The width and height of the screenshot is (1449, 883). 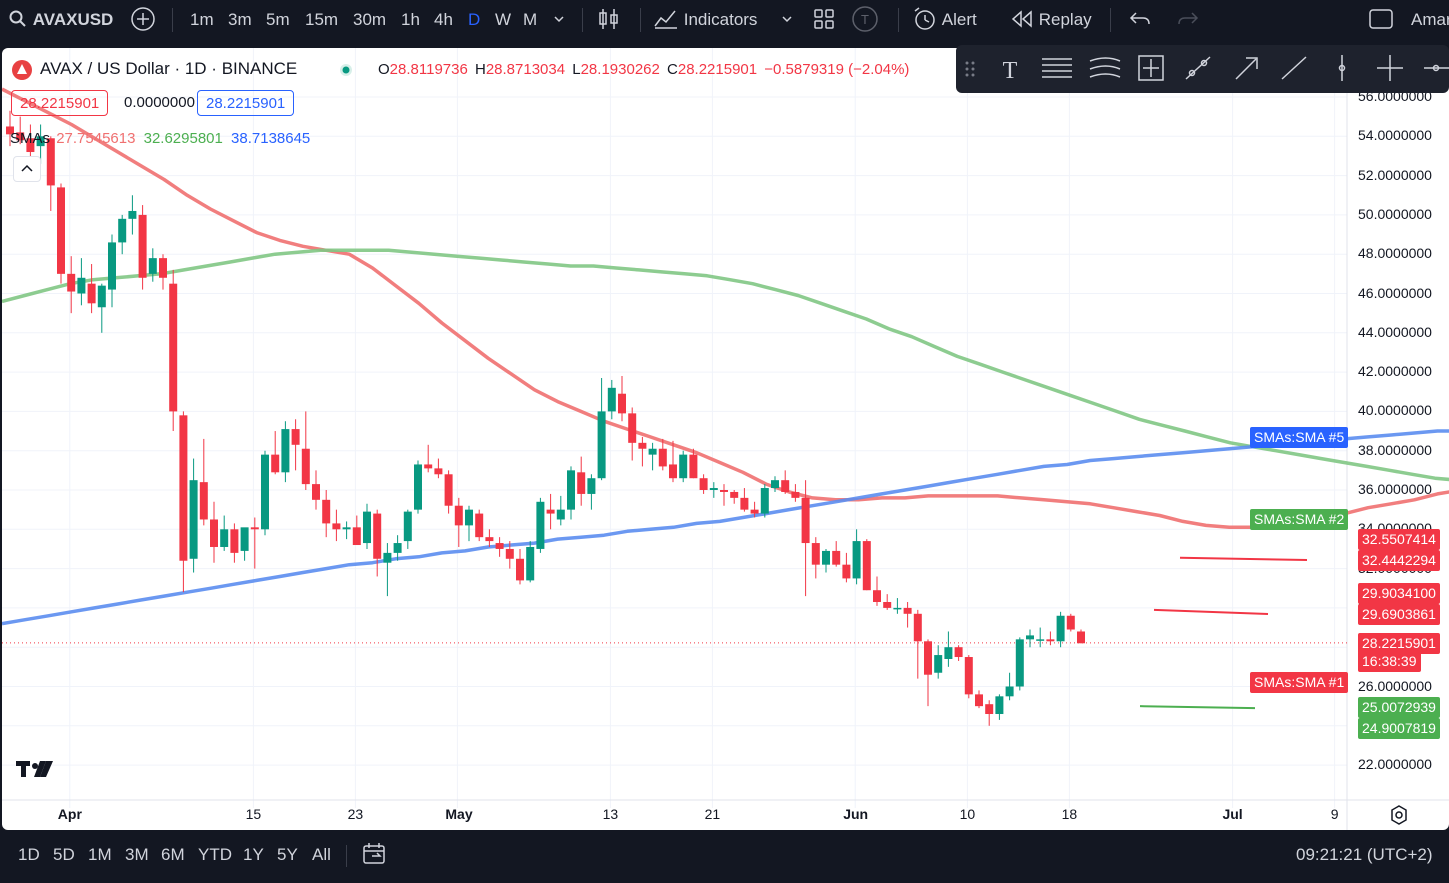 What do you see at coordinates (1294, 68) in the screenshot?
I see `ray-icon` at bounding box center [1294, 68].